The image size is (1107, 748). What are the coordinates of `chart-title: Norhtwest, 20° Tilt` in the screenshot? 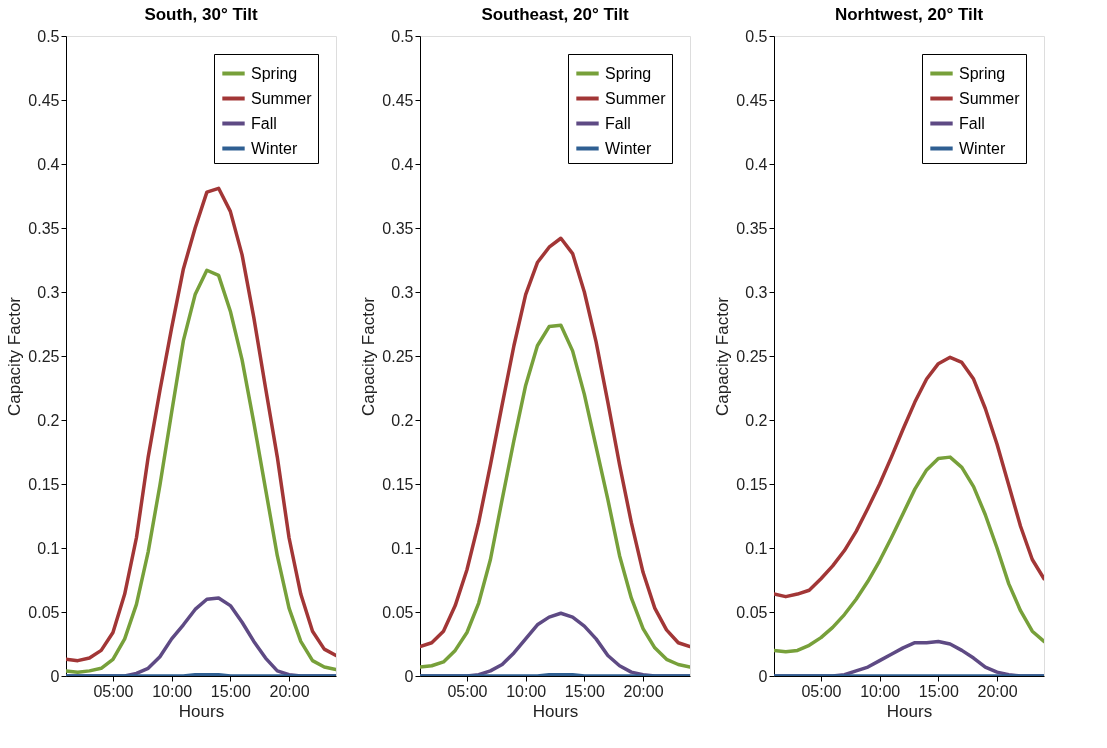 It's located at (909, 14).